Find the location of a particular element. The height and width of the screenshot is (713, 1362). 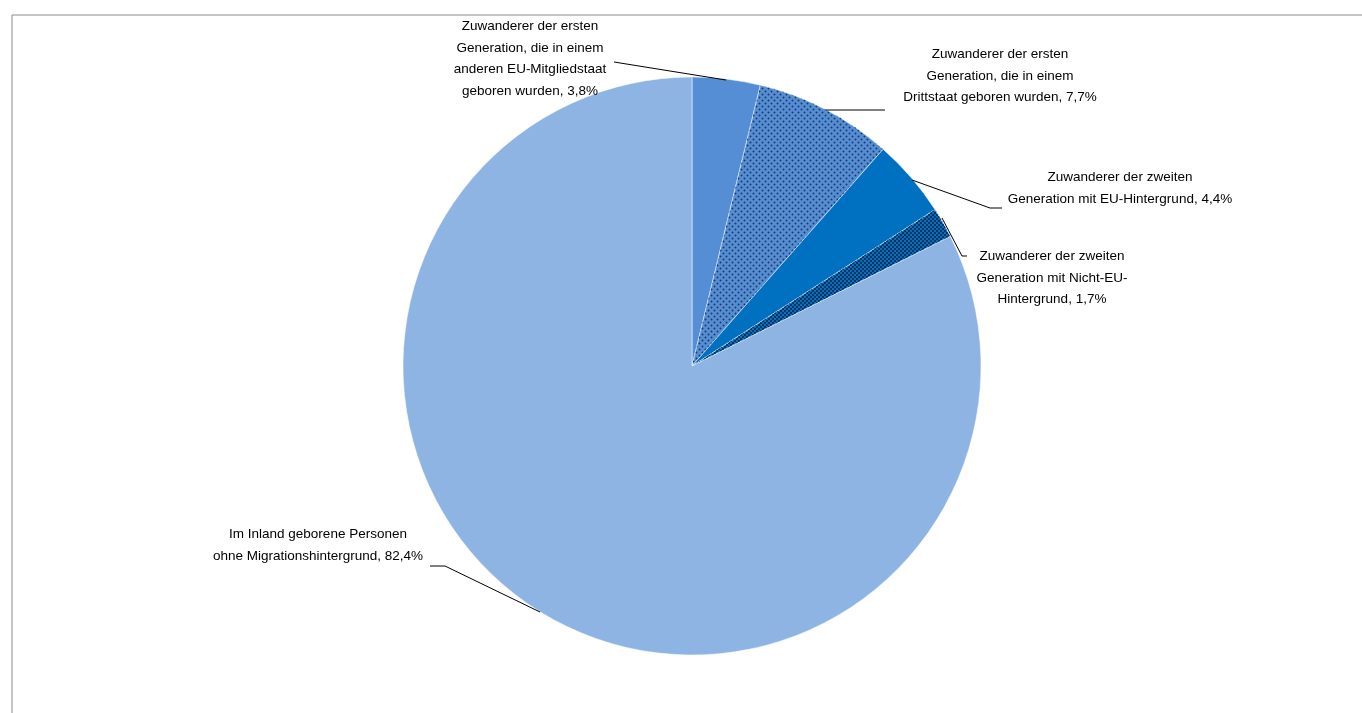

slice-label: Zuwanderer der ersten Generation, die in einem anderen EU-Mitgliedstaat geboren wurden, 3,8% is located at coordinates (530, 58).